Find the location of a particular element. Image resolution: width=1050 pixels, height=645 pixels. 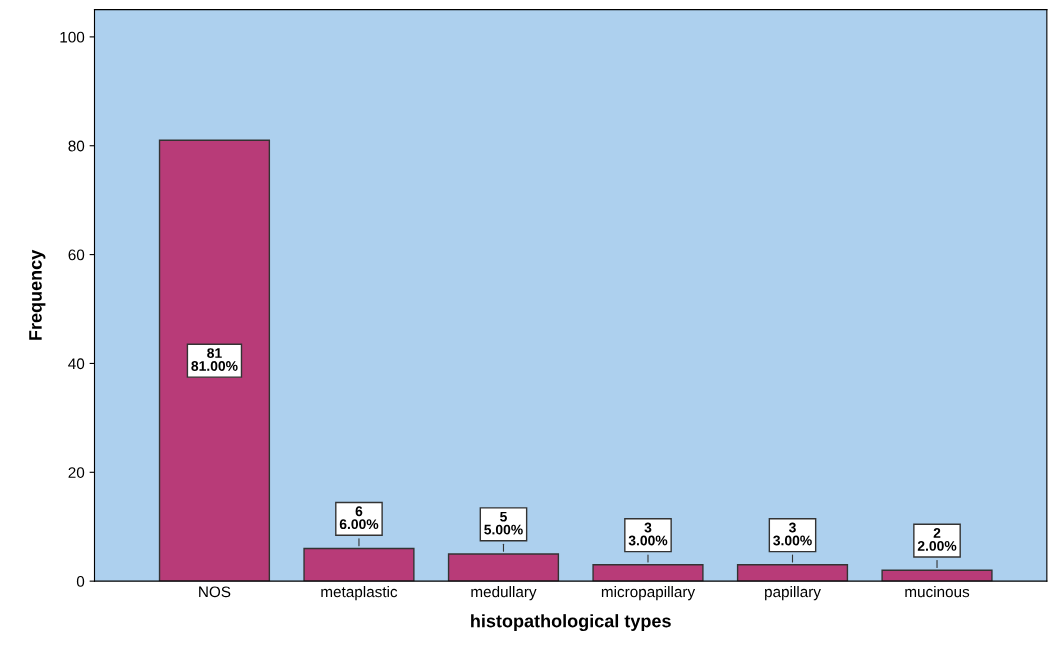

x-tick-label: medullary is located at coordinates (504, 593).